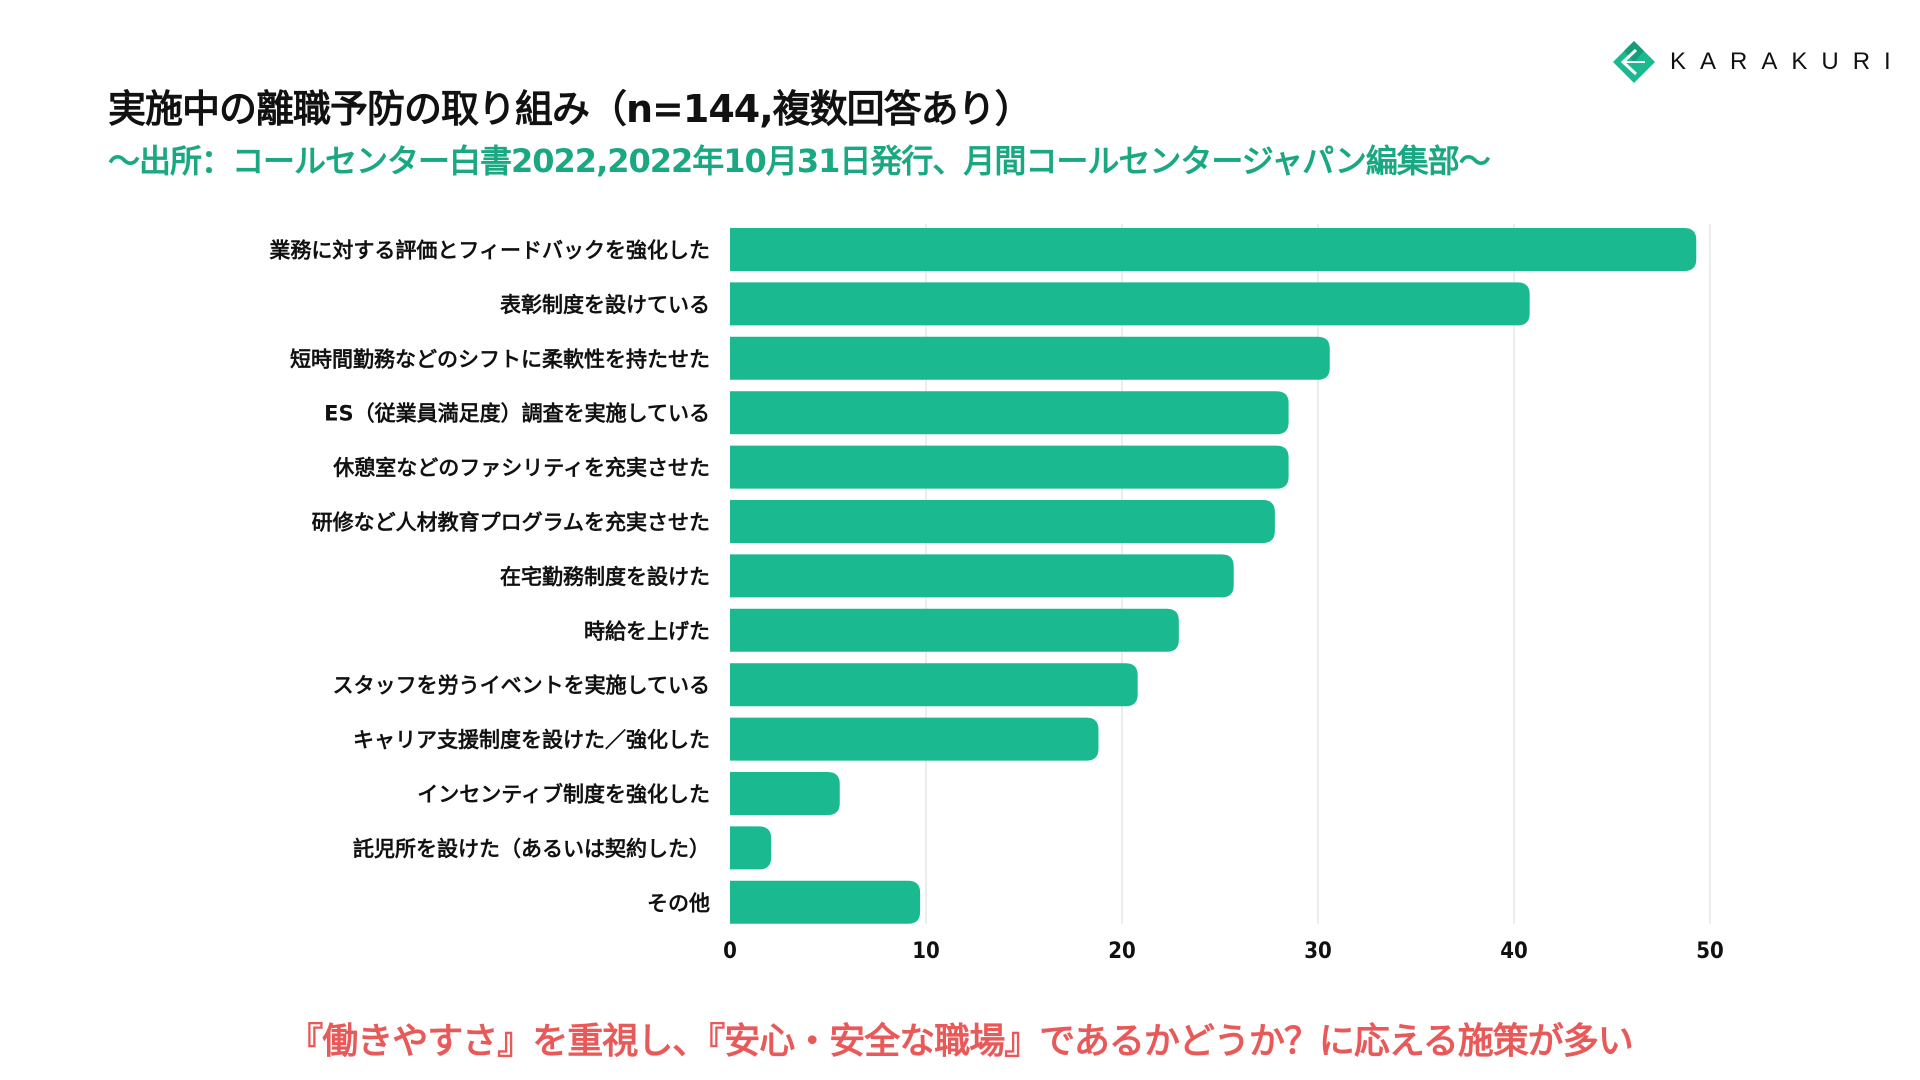  Describe the element at coordinates (511, 523) in the screenshot. I see `category-label: 研修など人材教育プログラムを充実させた` at that location.